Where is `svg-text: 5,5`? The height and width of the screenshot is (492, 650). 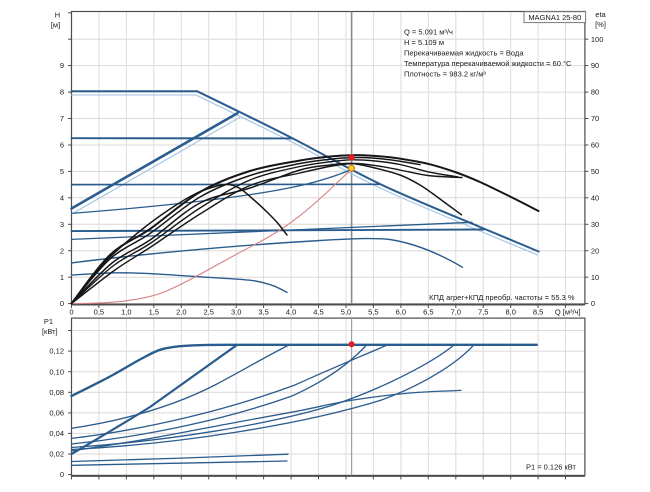 svg-text: 5,5 is located at coordinates (373, 312).